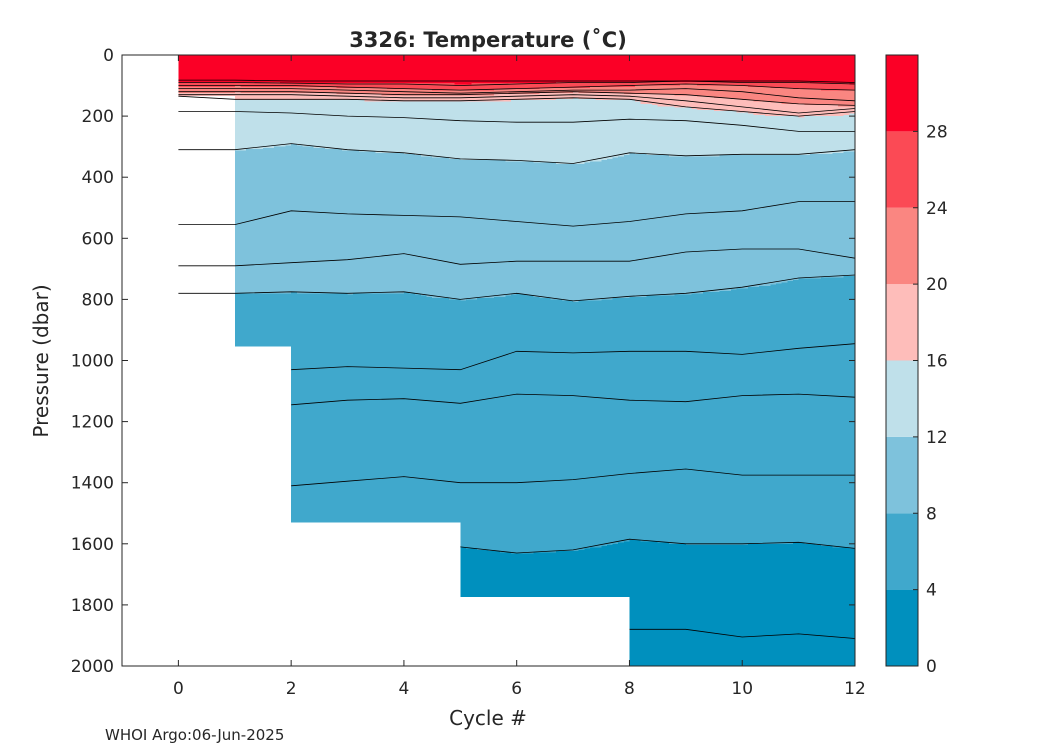 The image size is (1050, 750). Describe the element at coordinates (41, 360) in the screenshot. I see `y-axis-label: Pressure (dbar)` at that location.